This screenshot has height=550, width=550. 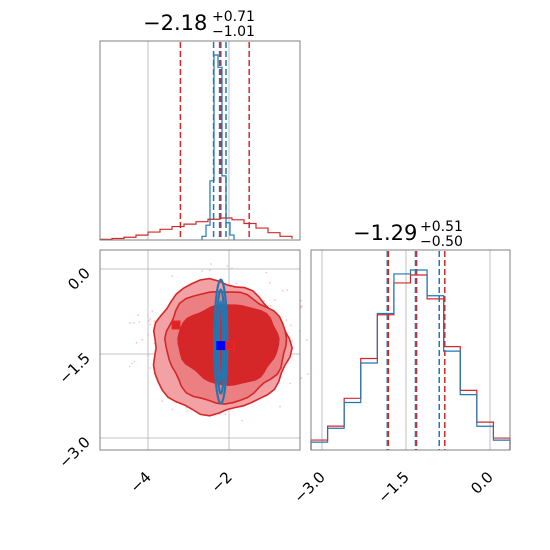 I want to click on joint-contours, so click(x=218, y=342).